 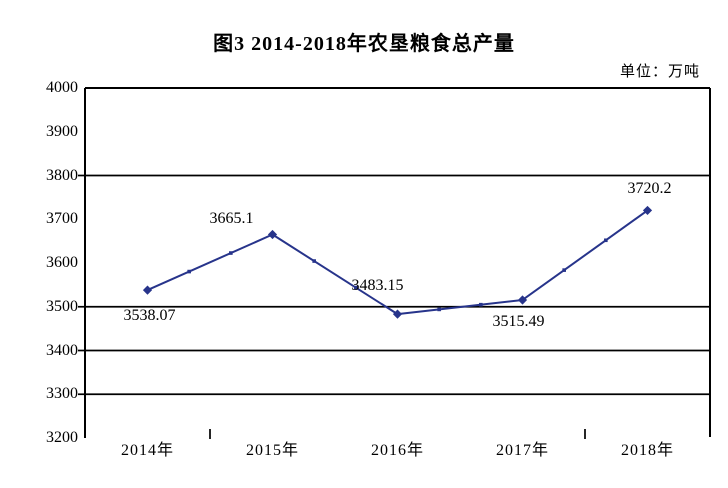 I want to click on x-axis-tick-label: 2014年, so click(x=147, y=450).